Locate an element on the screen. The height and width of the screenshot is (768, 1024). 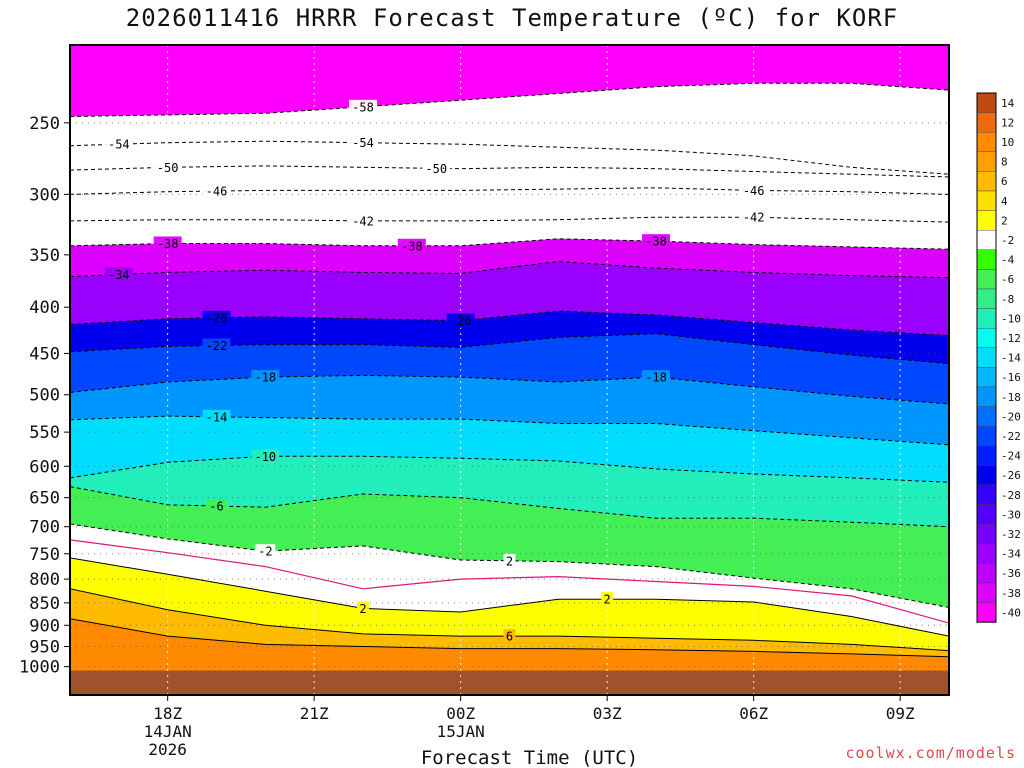
contour-label: 6 is located at coordinates (509, 637).